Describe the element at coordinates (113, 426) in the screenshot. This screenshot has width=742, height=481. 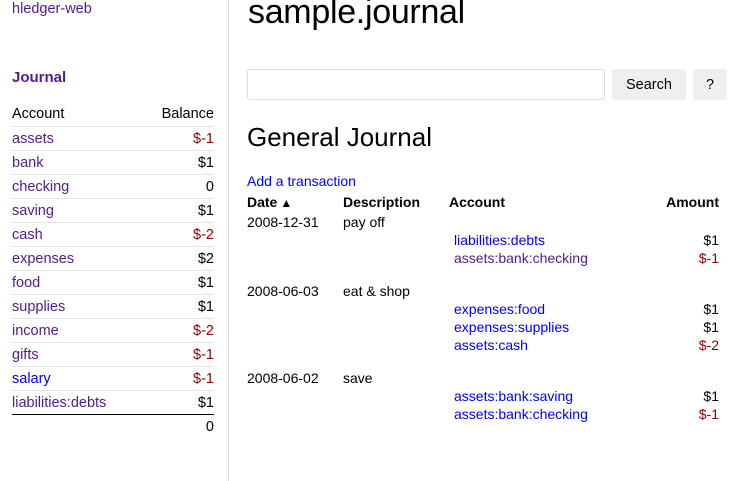
I see `account-total-row: 0` at that location.